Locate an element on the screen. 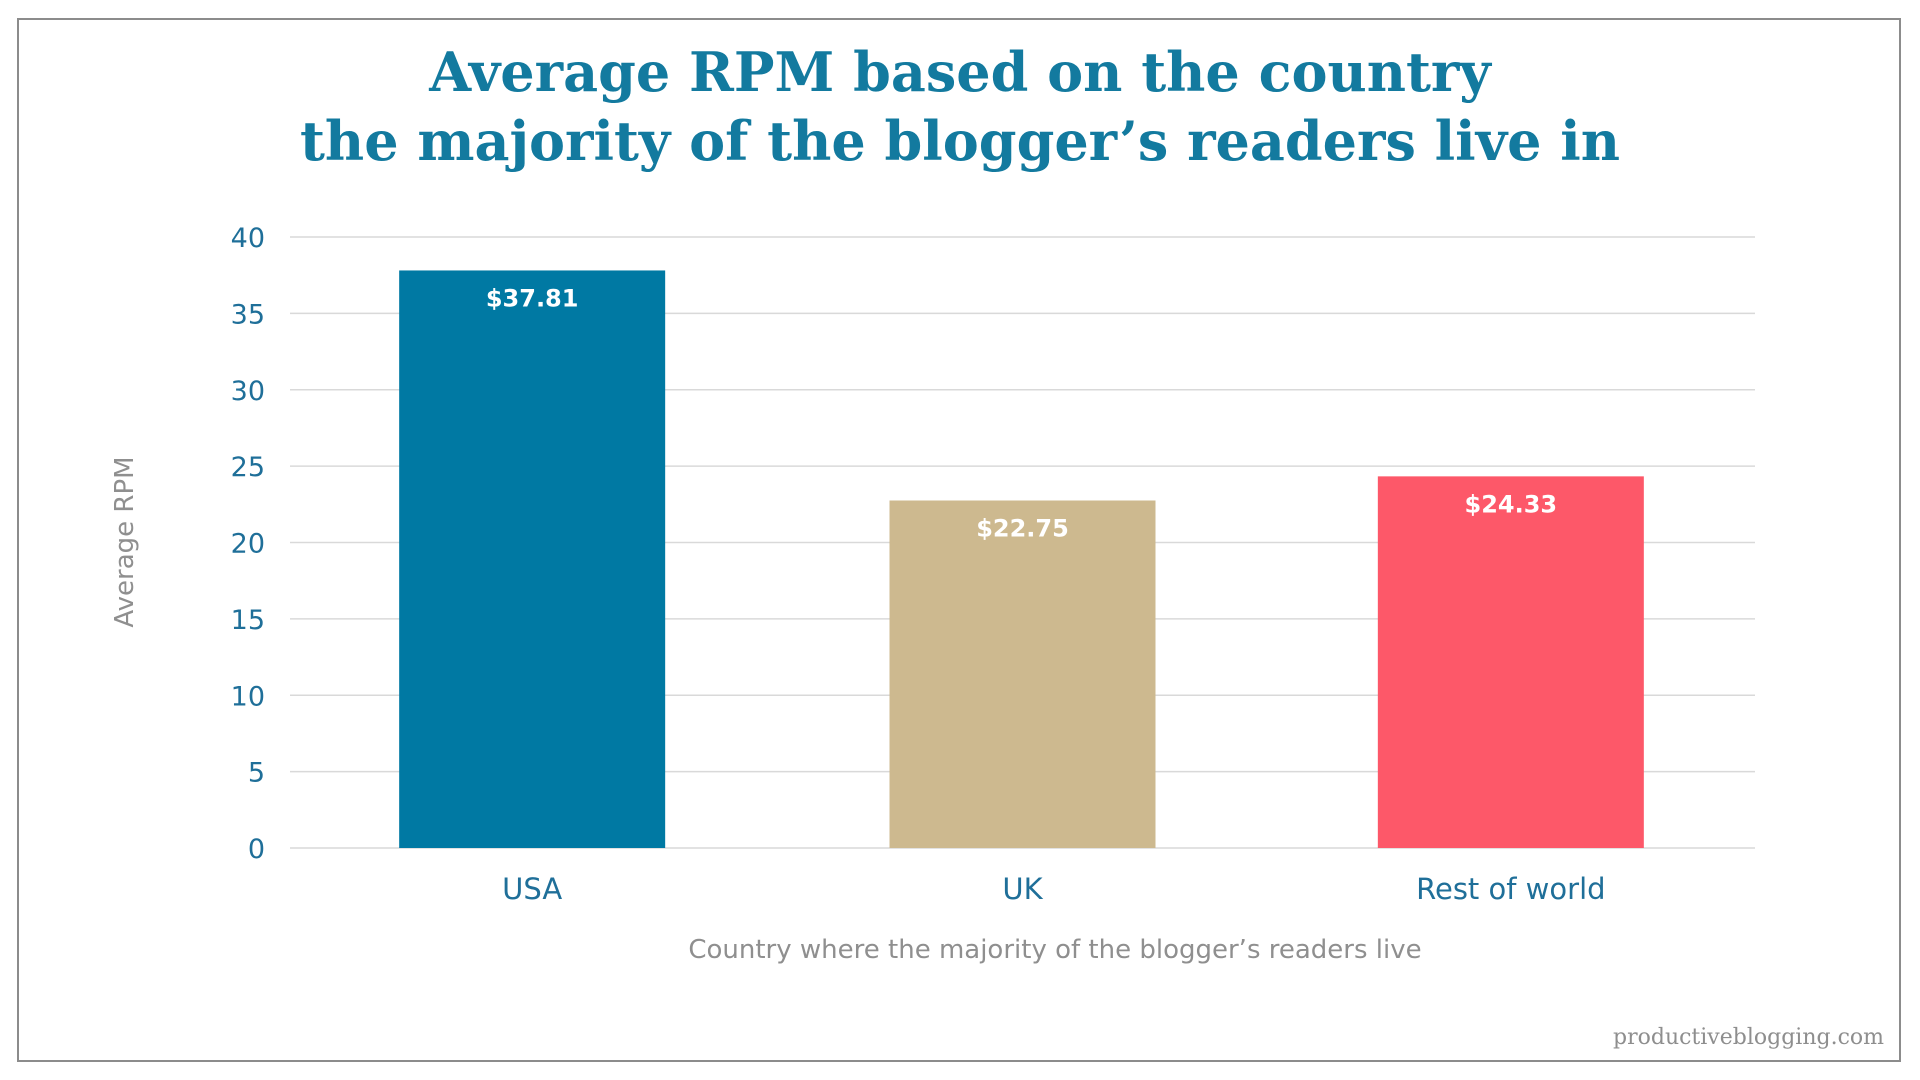 The height and width of the screenshot is (1080, 1920). y-tick-label: 35 is located at coordinates (248, 314).